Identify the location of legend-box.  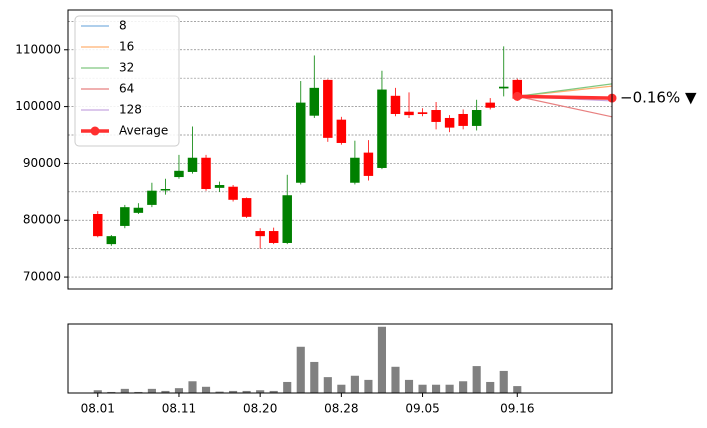
(127, 81).